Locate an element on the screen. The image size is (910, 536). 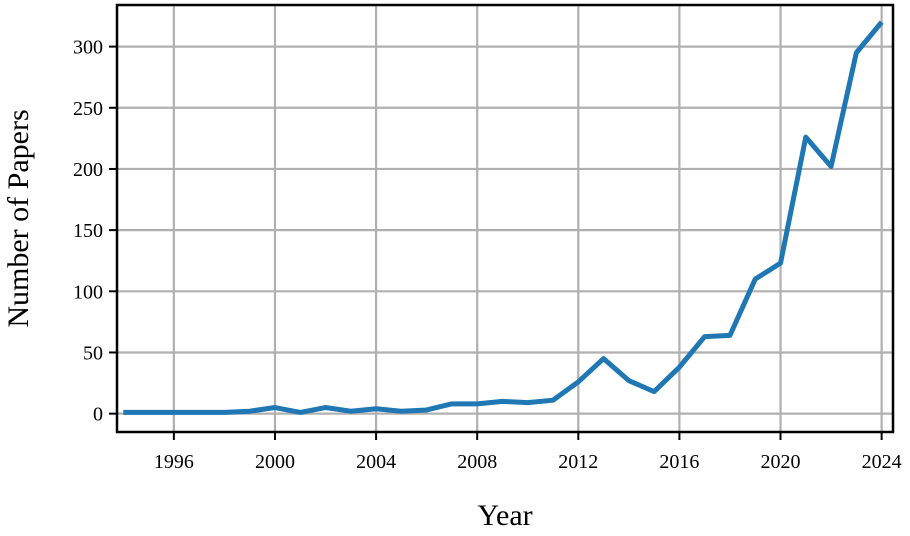
x-tick-label: 2000 is located at coordinates (275, 462).